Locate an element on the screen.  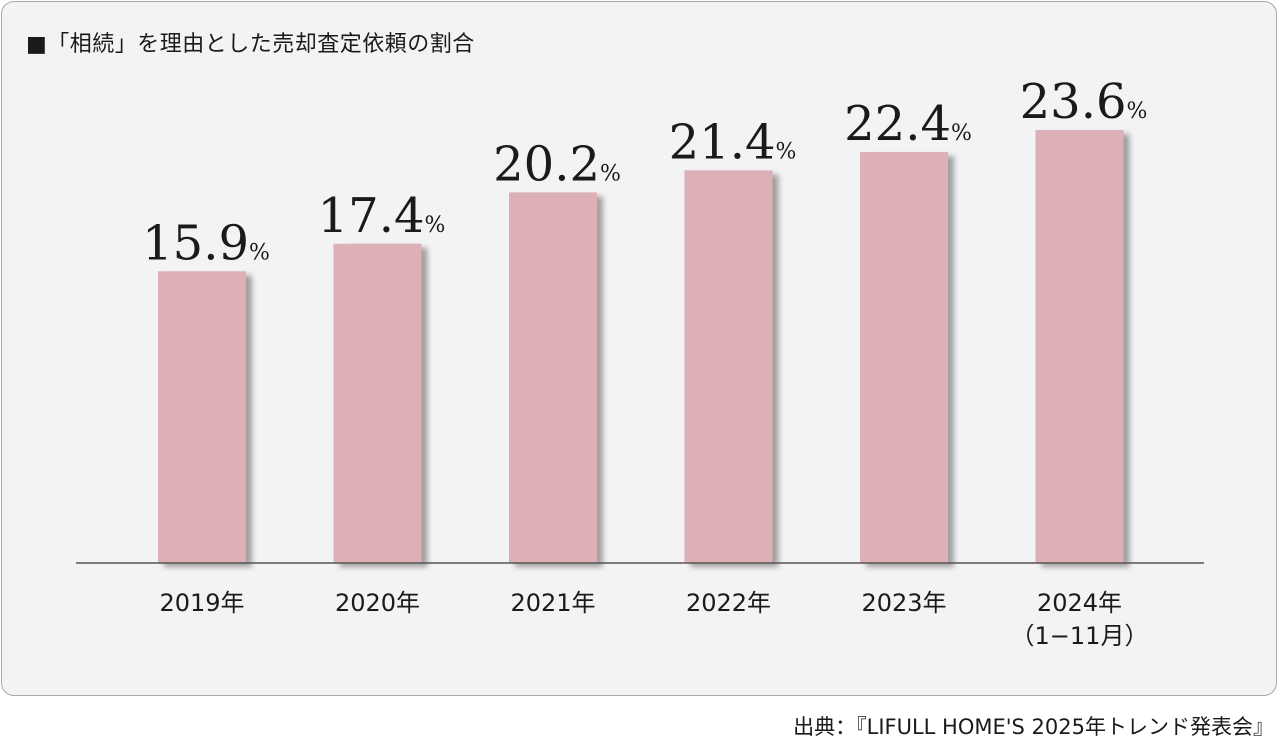
value-label-1: 17.4% is located at coordinates (382, 216).